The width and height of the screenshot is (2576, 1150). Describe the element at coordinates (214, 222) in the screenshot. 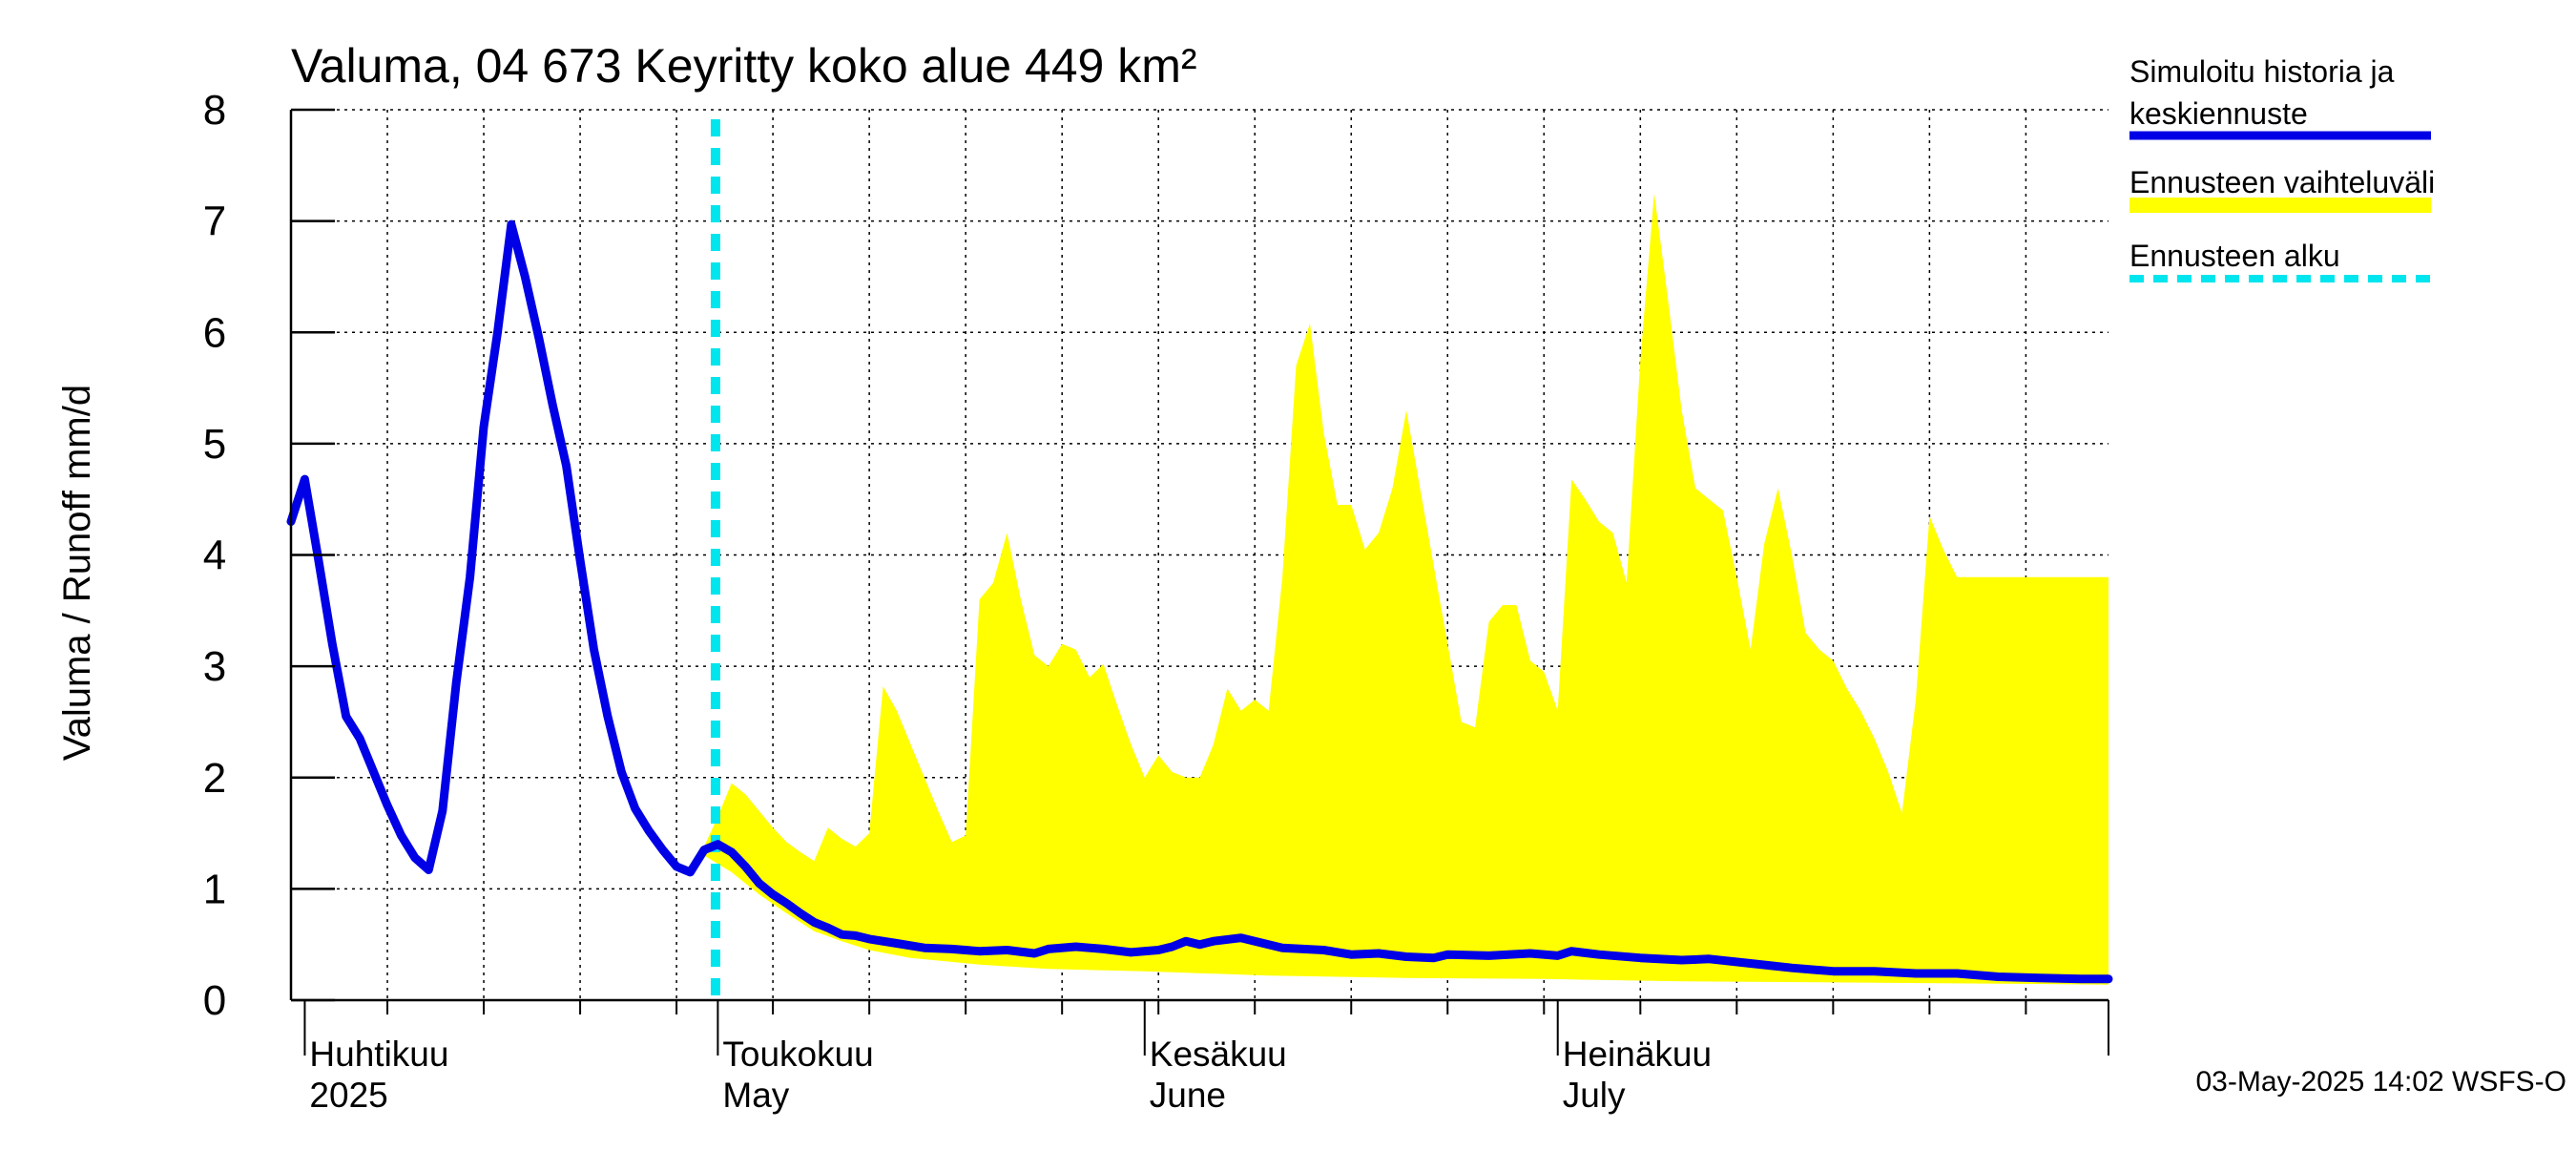

I see `y-tick-label: 7` at that location.